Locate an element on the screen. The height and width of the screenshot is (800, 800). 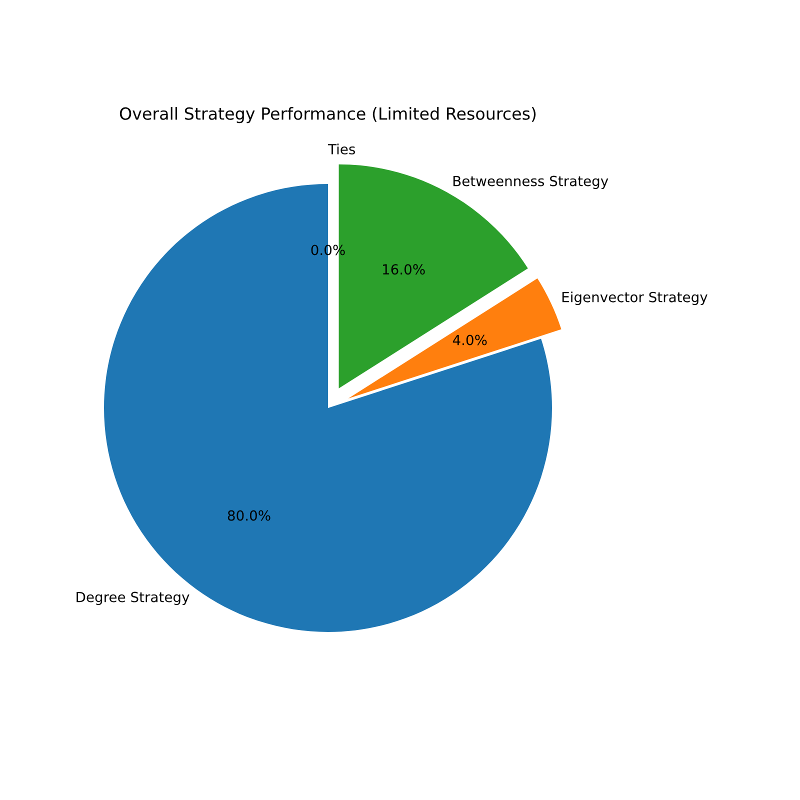
data-label: 16.0% is located at coordinates (404, 269).